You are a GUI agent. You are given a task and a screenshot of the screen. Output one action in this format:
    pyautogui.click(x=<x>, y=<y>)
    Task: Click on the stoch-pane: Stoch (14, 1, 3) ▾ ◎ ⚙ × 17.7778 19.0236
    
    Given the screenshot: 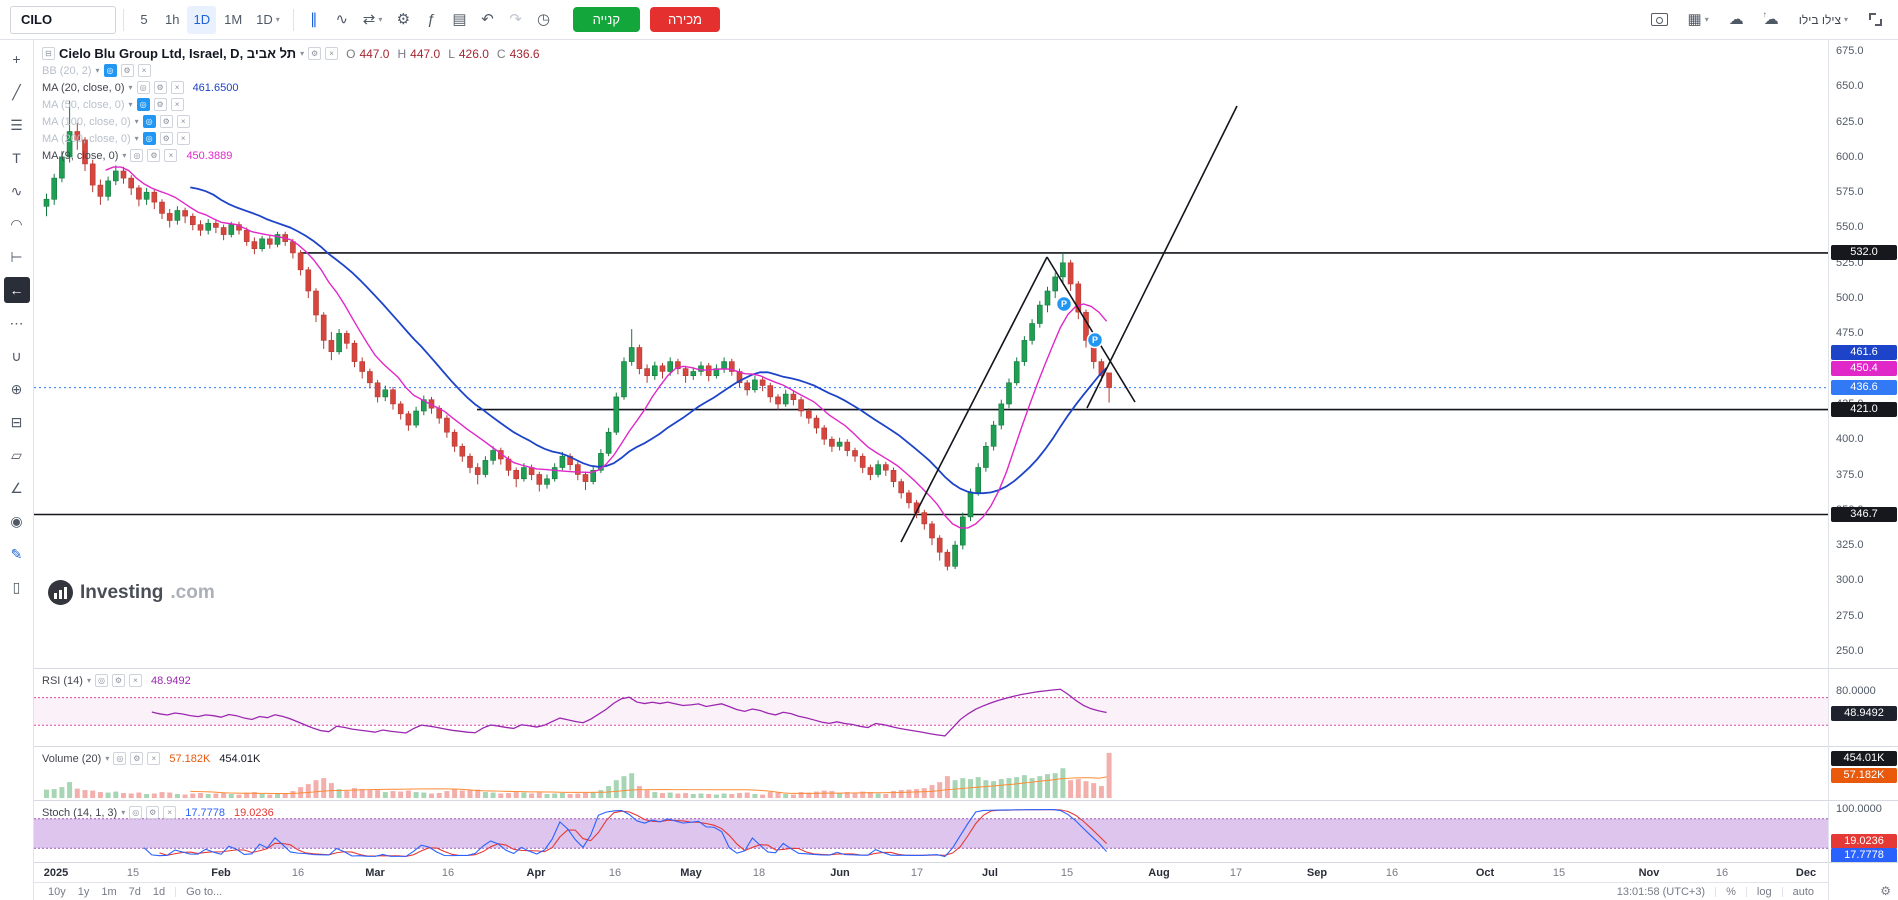 What is the action you would take?
    pyautogui.click(x=931, y=831)
    